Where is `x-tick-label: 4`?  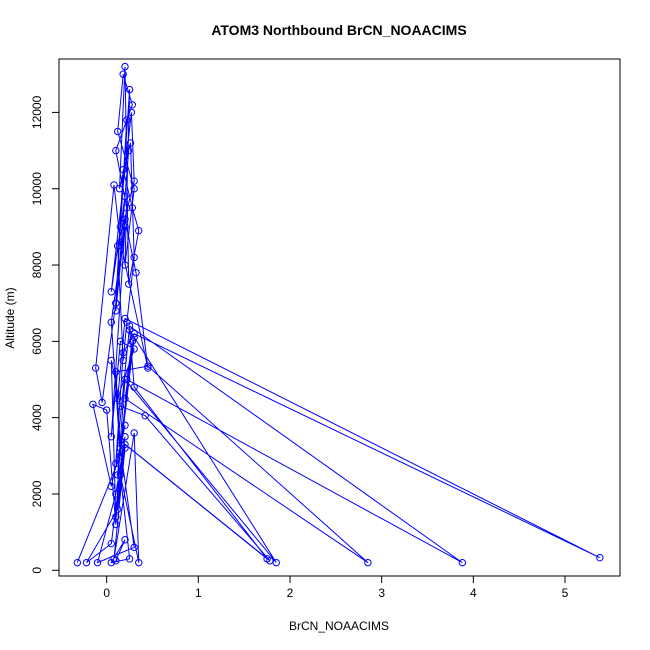
x-tick-label: 4 is located at coordinates (473, 593).